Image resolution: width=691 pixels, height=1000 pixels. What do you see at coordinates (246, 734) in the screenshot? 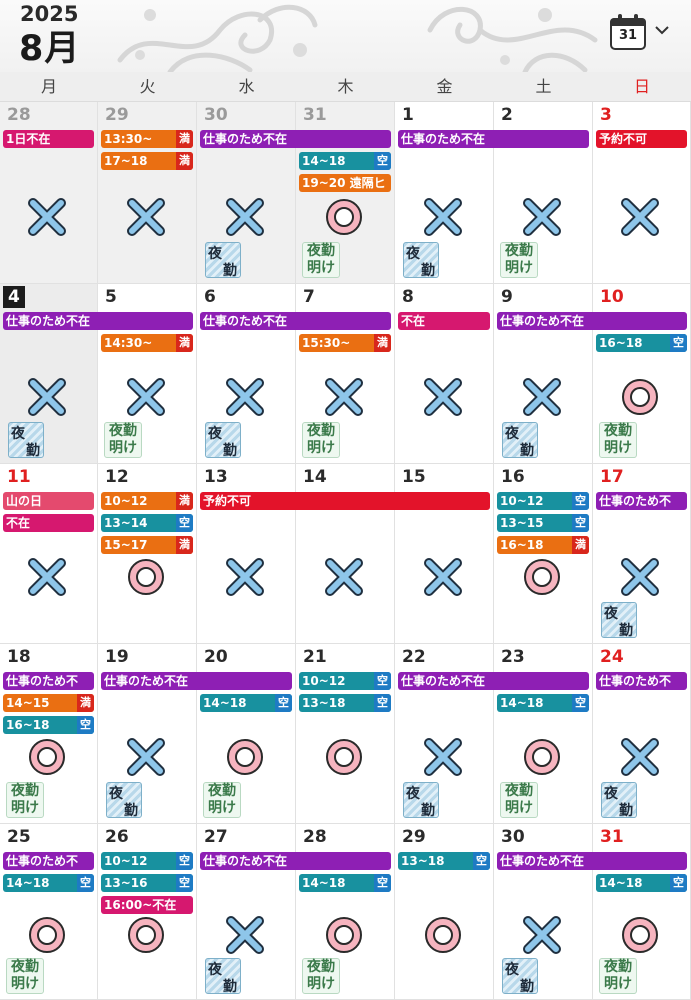
I see `day-cell: 20 夜勤 明け` at bounding box center [246, 734].